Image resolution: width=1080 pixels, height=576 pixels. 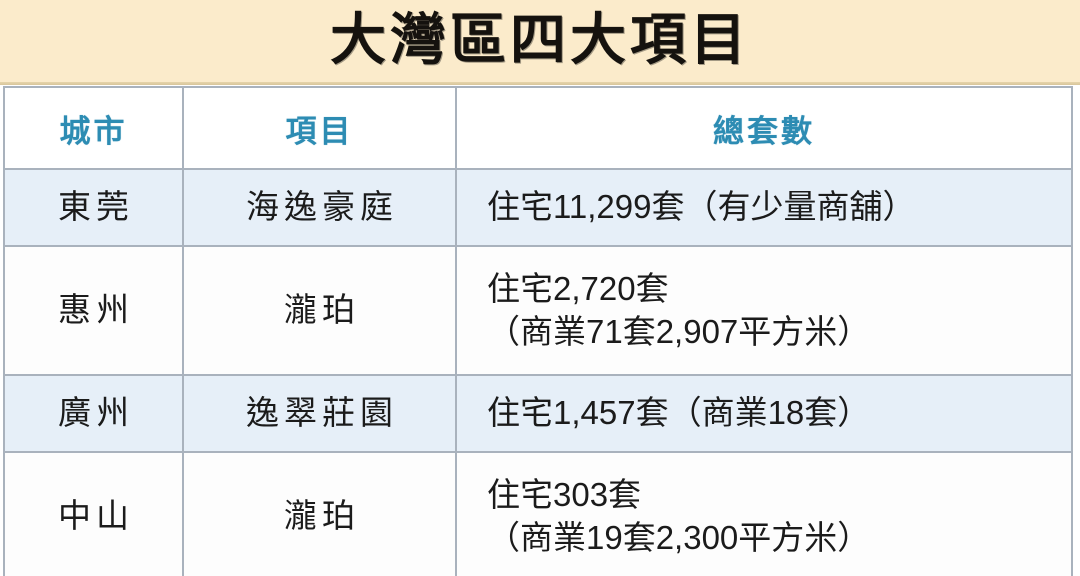 I want to click on table-row: 廣州 逸翠莊園 住宅1,457套（商業18套）, so click(x=538, y=413).